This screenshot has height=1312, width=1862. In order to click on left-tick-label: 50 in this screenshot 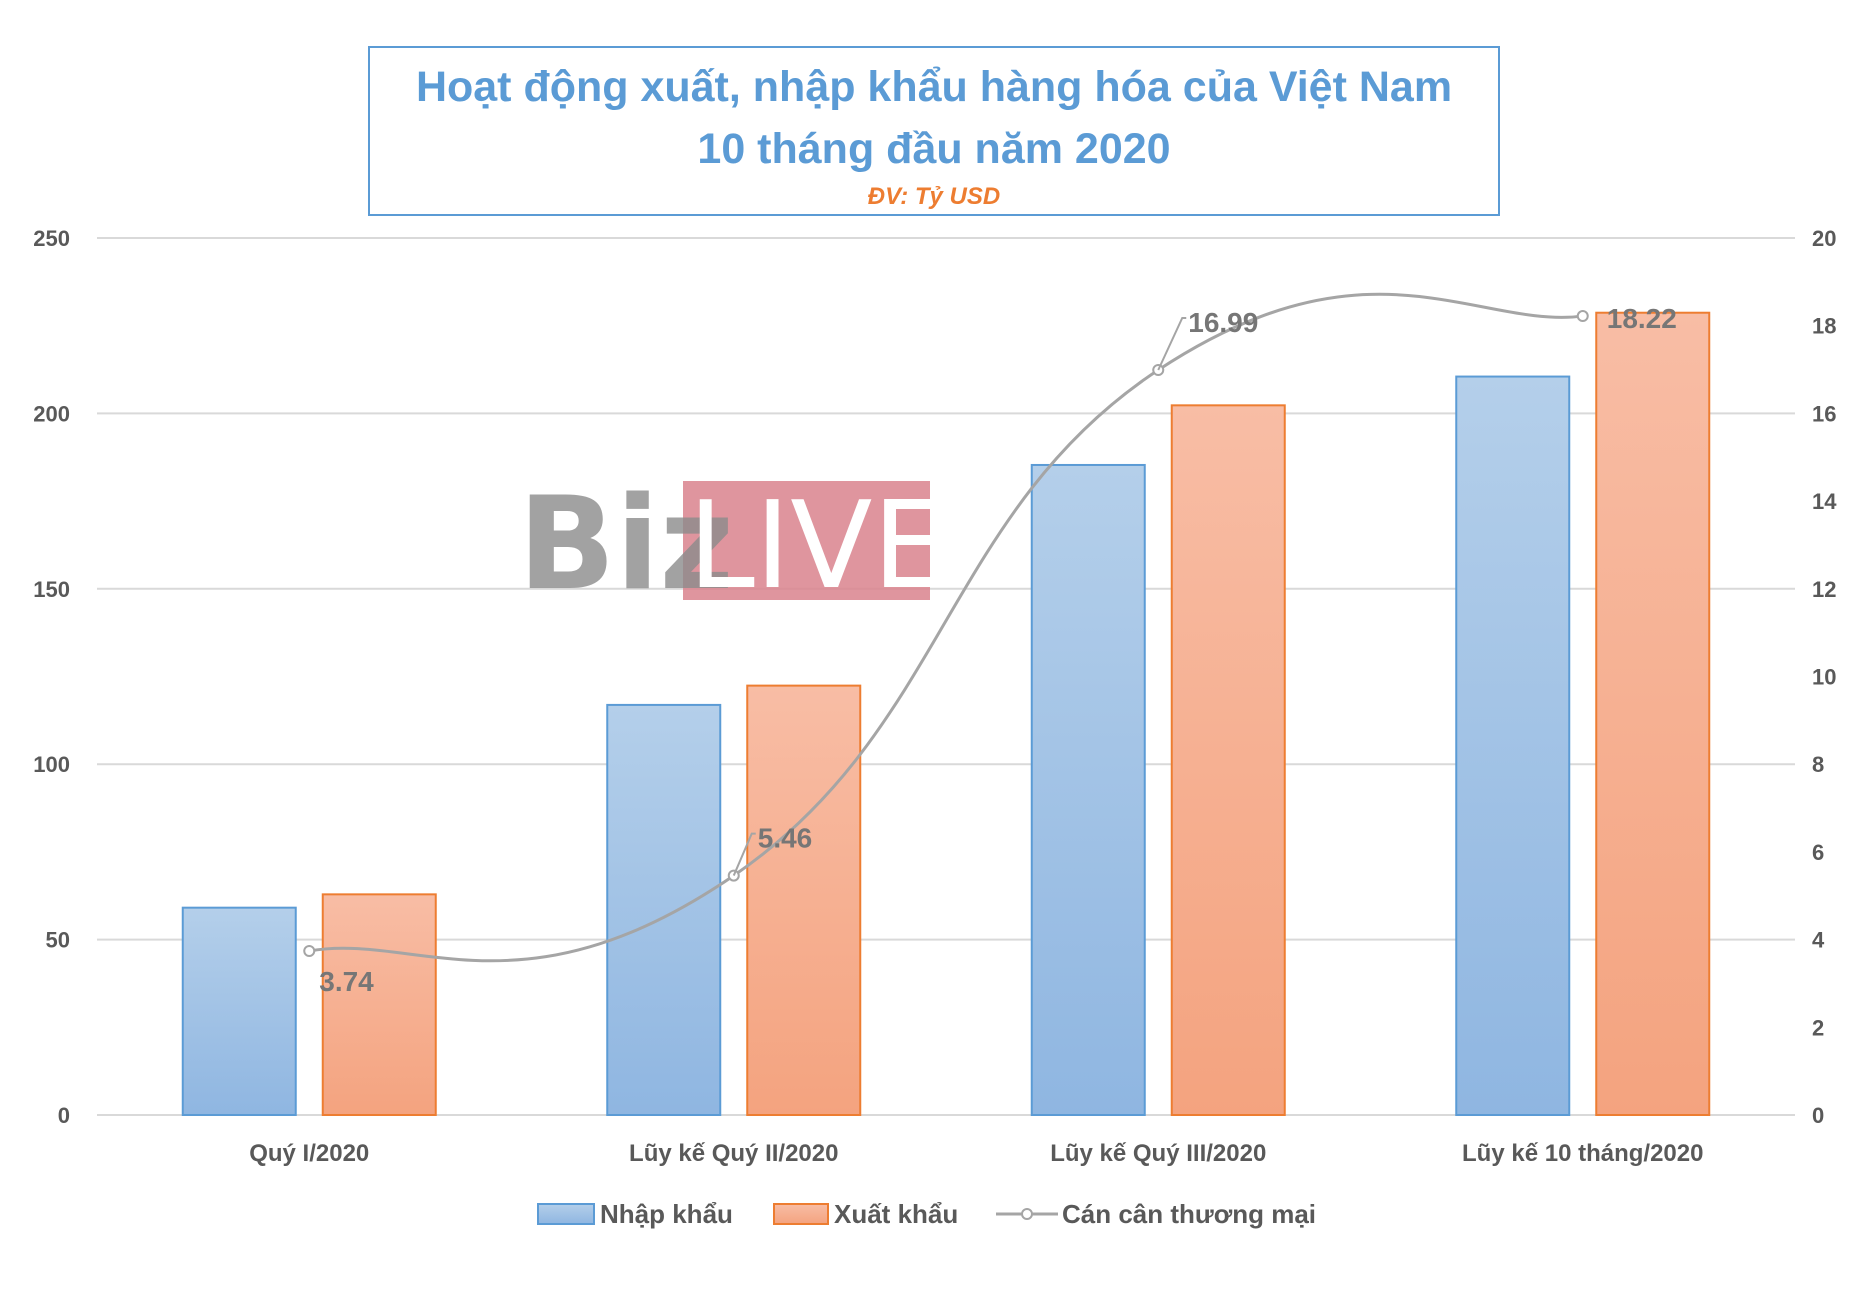, I will do `click(58, 940)`.